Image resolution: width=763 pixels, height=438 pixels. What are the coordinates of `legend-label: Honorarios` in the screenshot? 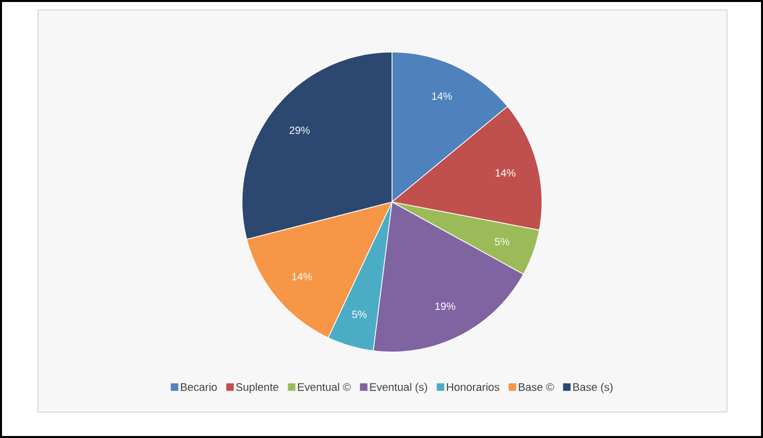 It's located at (473, 386).